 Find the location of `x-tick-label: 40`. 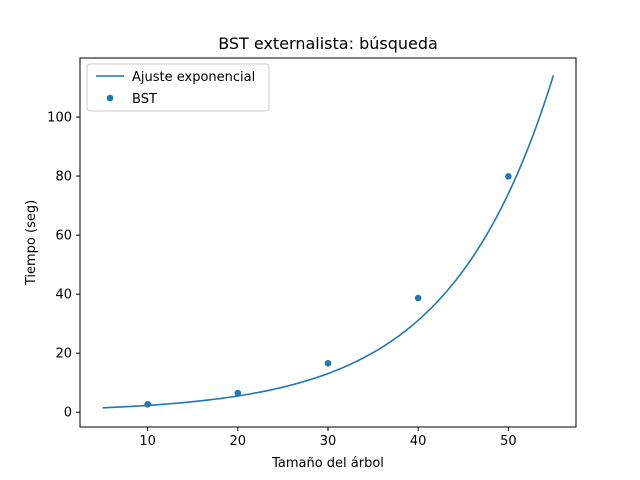

x-tick-label: 40 is located at coordinates (418, 441).